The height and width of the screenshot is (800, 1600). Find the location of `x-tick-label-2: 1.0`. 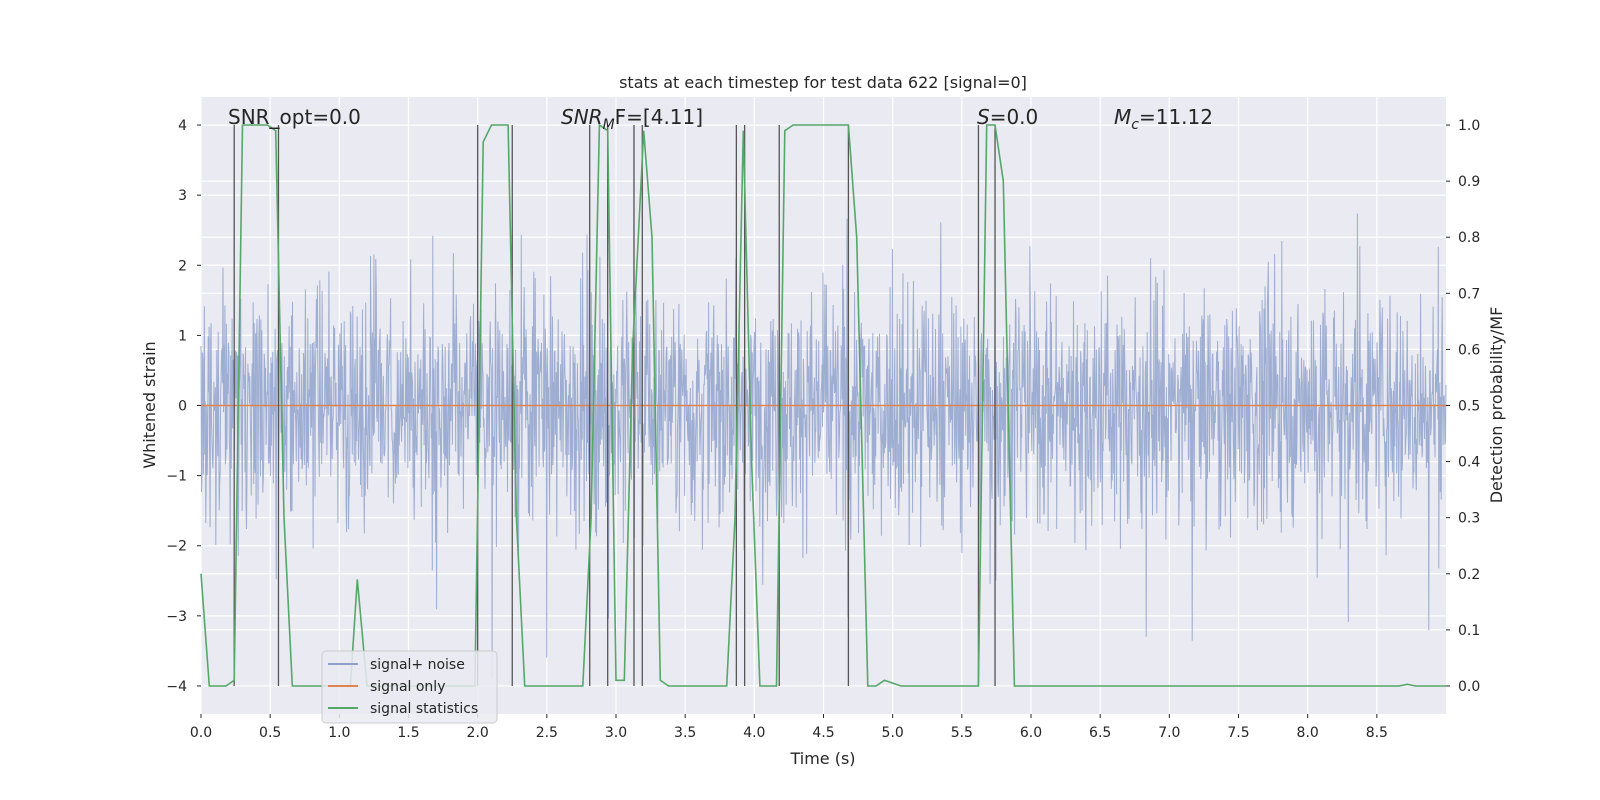

x-tick-label-2: 1.0 is located at coordinates (339, 733).